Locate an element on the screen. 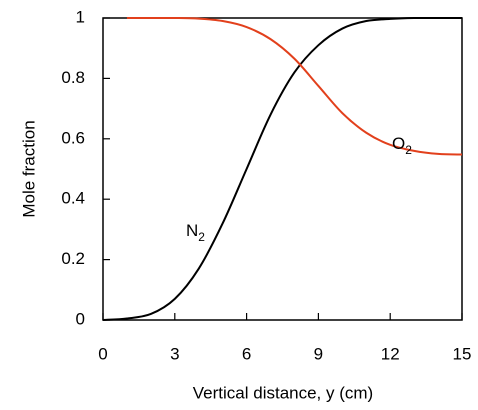 Image resolution: width=478 pixels, height=410 pixels. series-label-text: N is located at coordinates (192, 230).